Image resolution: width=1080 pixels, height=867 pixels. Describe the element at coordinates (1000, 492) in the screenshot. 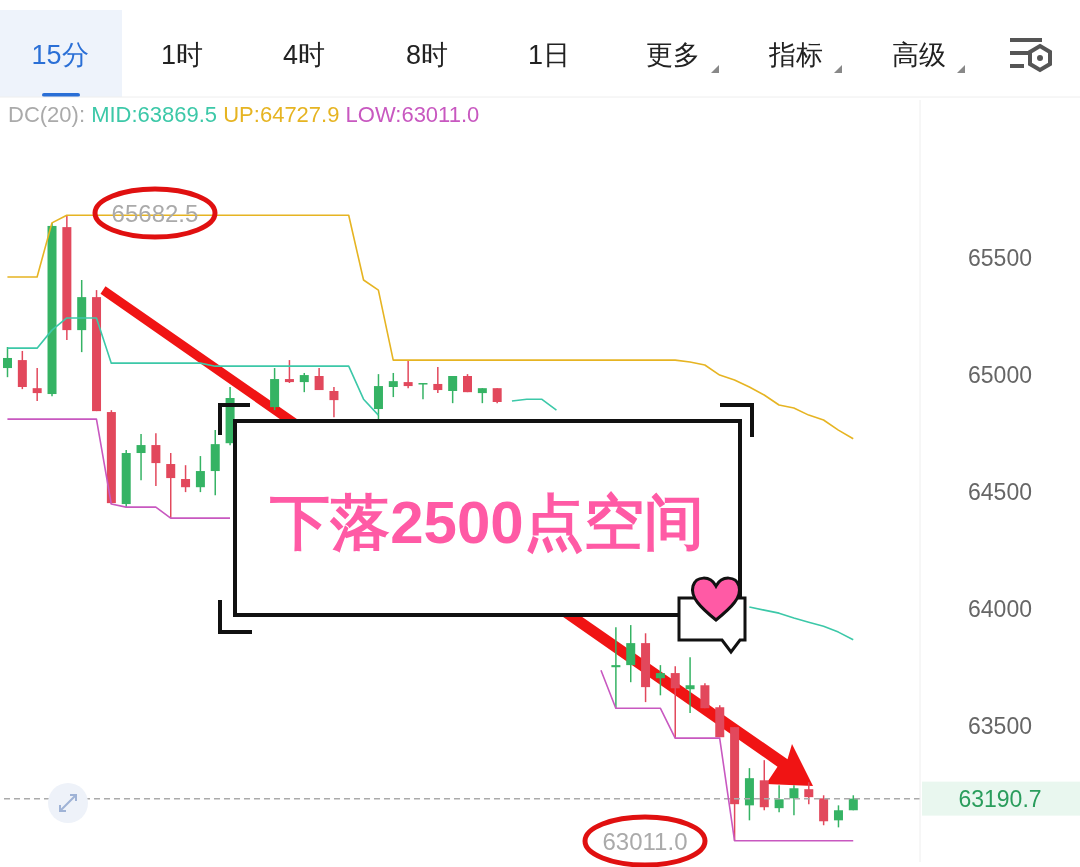

I see `y-tick-label: 64500` at that location.